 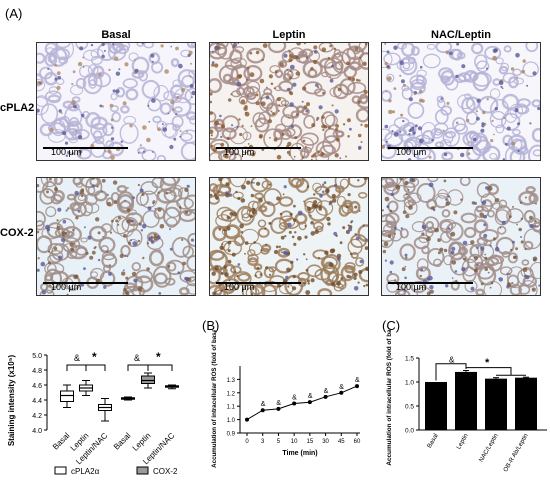 I want to click on y-axis-label: Staining intensity (x10⁵), so click(x=11, y=401).